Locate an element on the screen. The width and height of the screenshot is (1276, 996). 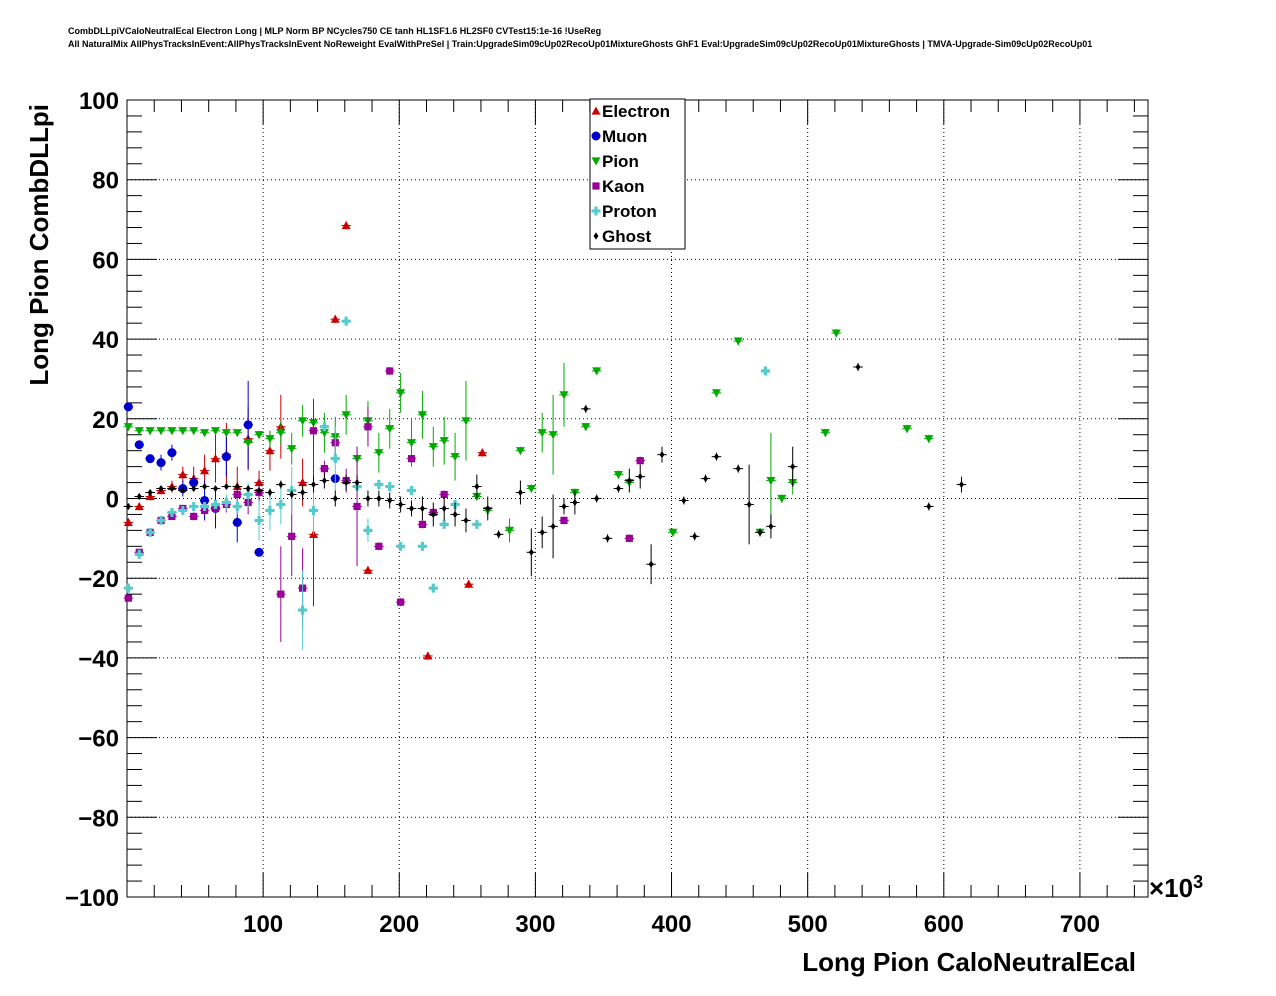
x-tick-label: 400 is located at coordinates (672, 924).